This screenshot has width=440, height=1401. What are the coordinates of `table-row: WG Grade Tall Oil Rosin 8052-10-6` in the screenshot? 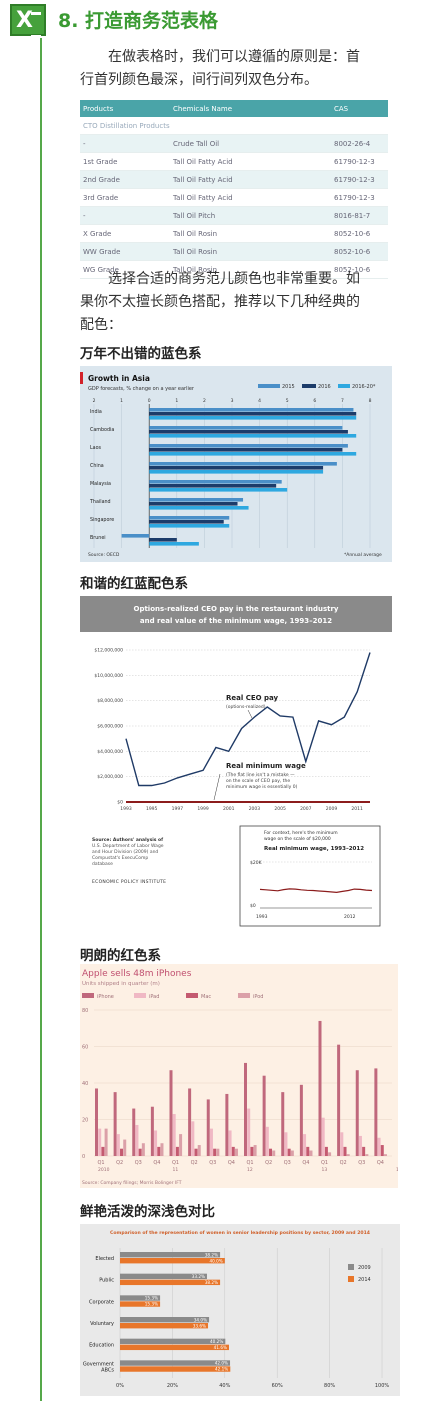 It's located at (234, 269).